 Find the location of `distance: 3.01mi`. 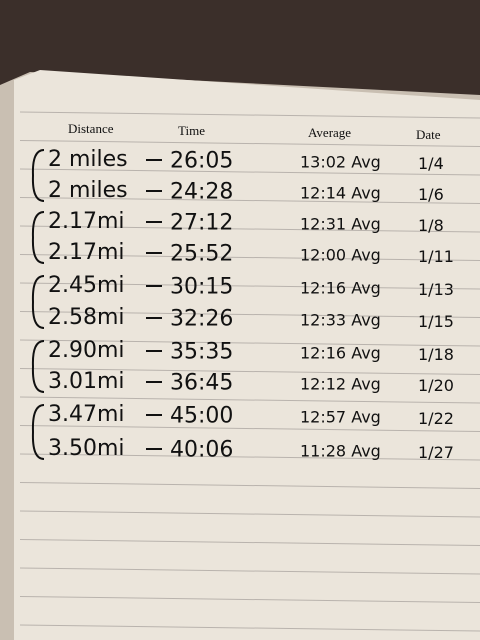

distance: 3.01mi is located at coordinates (86, 381).